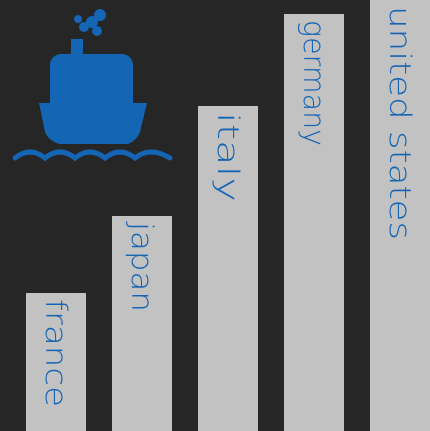 The width and height of the screenshot is (430, 431). I want to click on category-label-france: france, so click(56, 353).